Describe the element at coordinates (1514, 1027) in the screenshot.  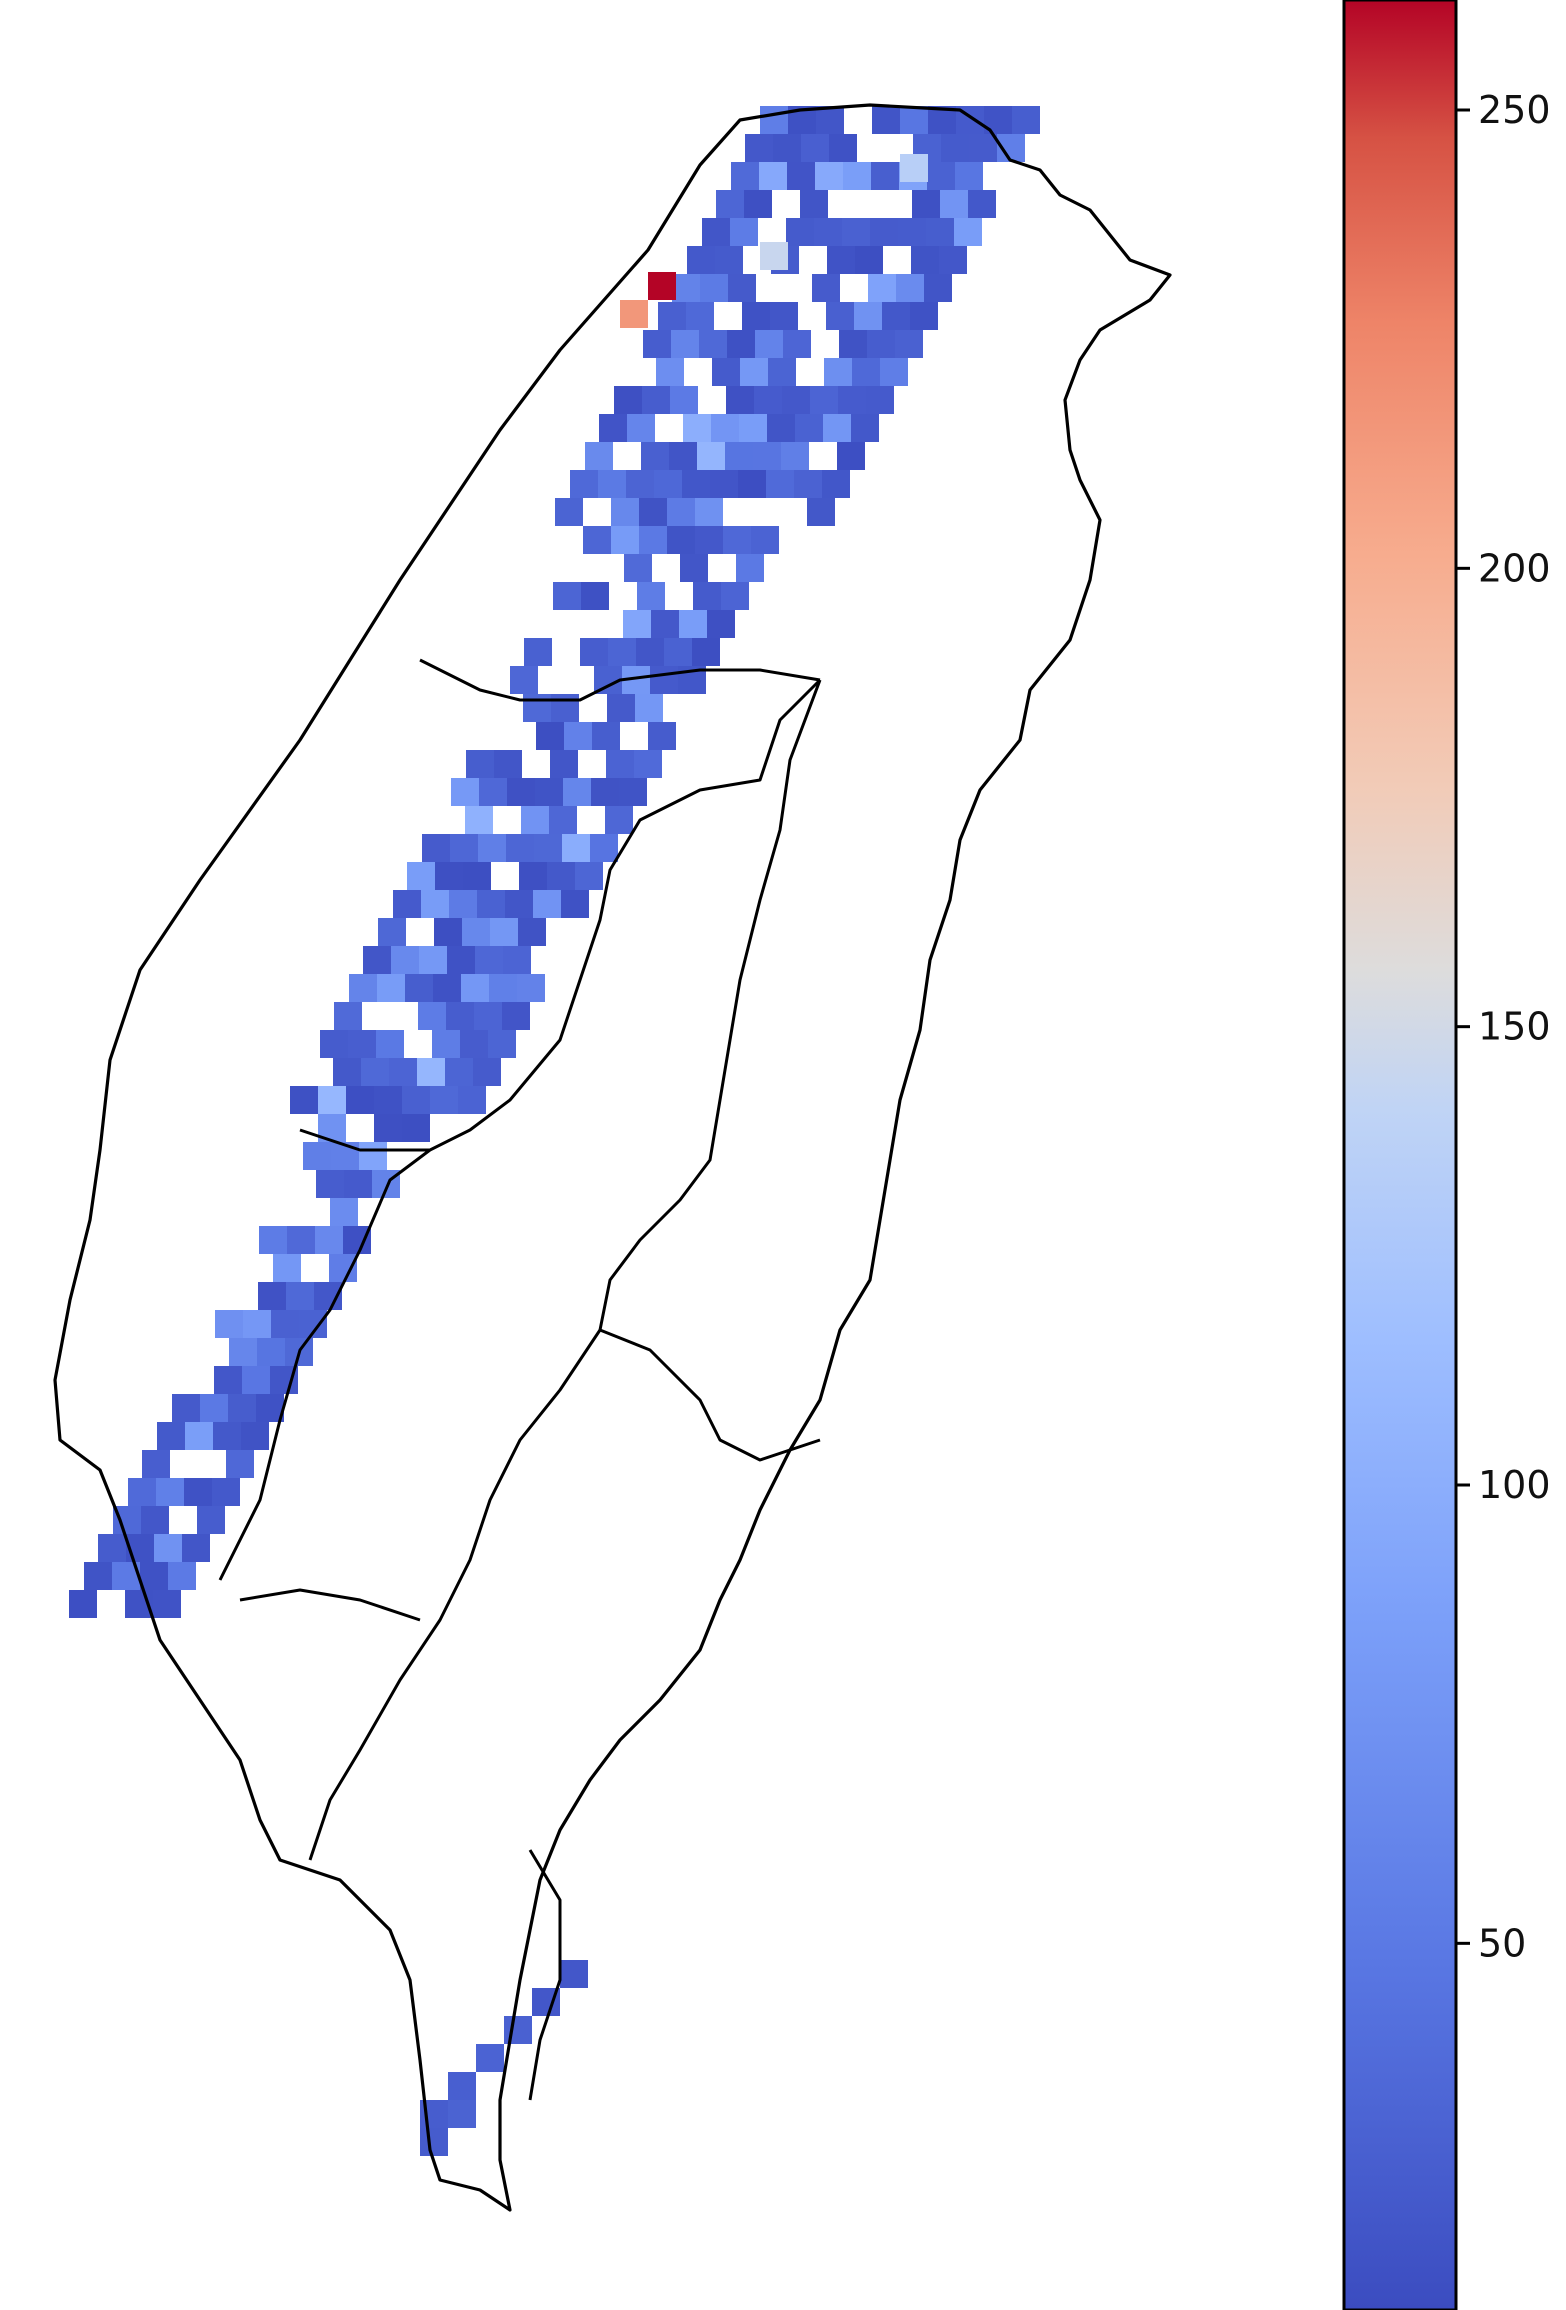
I see `colorbar-tick-label: 150` at that location.